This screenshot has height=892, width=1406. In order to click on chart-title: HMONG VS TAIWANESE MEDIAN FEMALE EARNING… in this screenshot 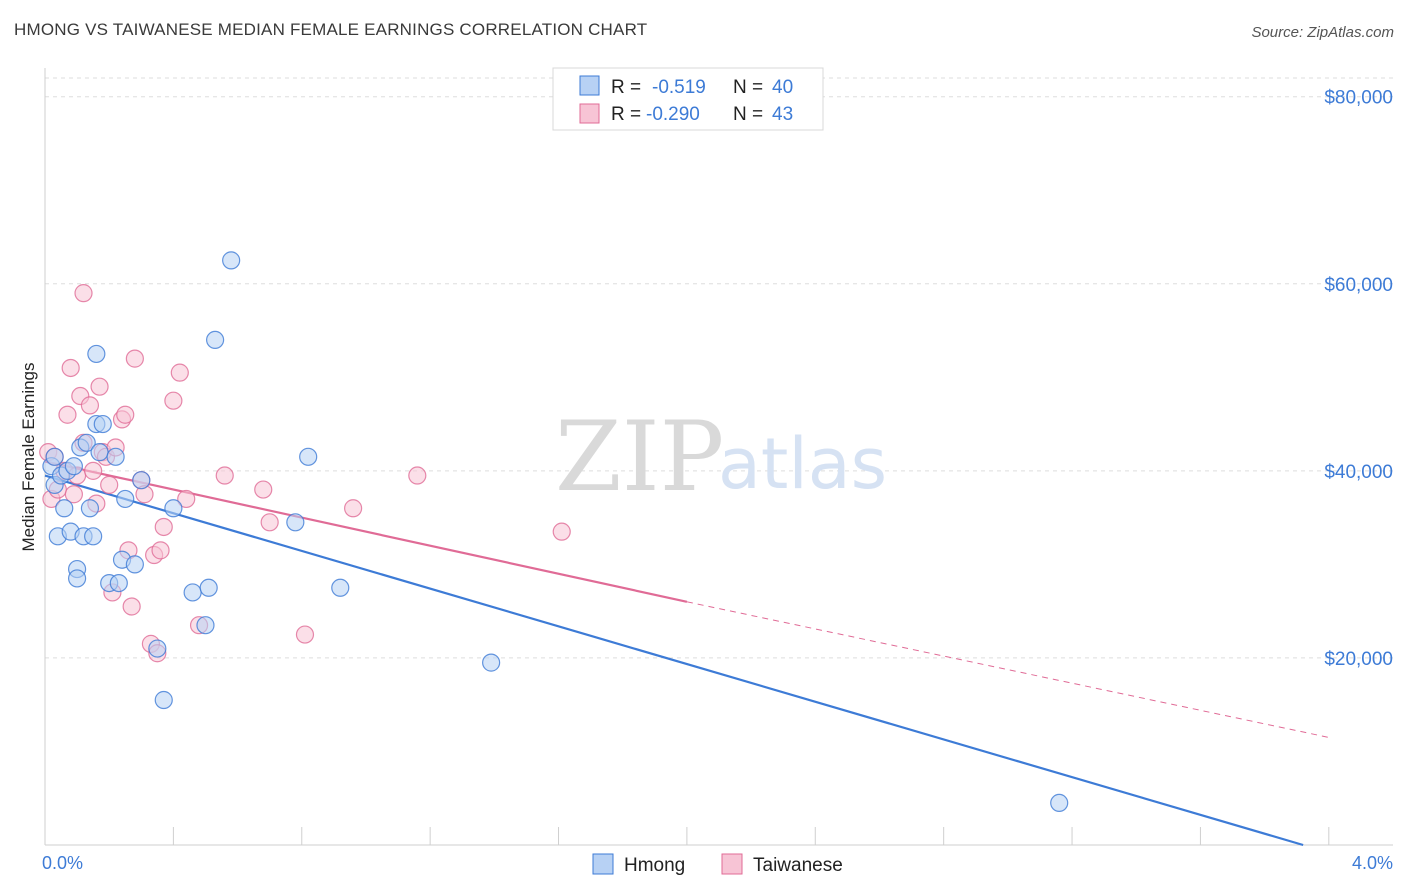, I will do `click(331, 29)`.